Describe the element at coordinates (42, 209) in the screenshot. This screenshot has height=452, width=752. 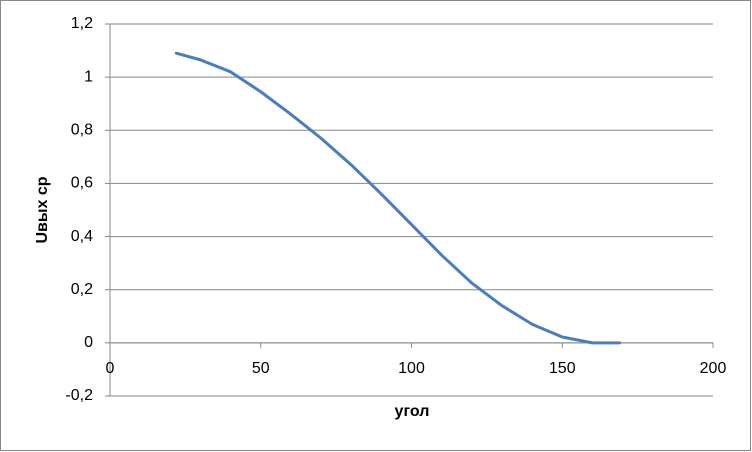
I see `y-axis-title: Uвых ср` at that location.